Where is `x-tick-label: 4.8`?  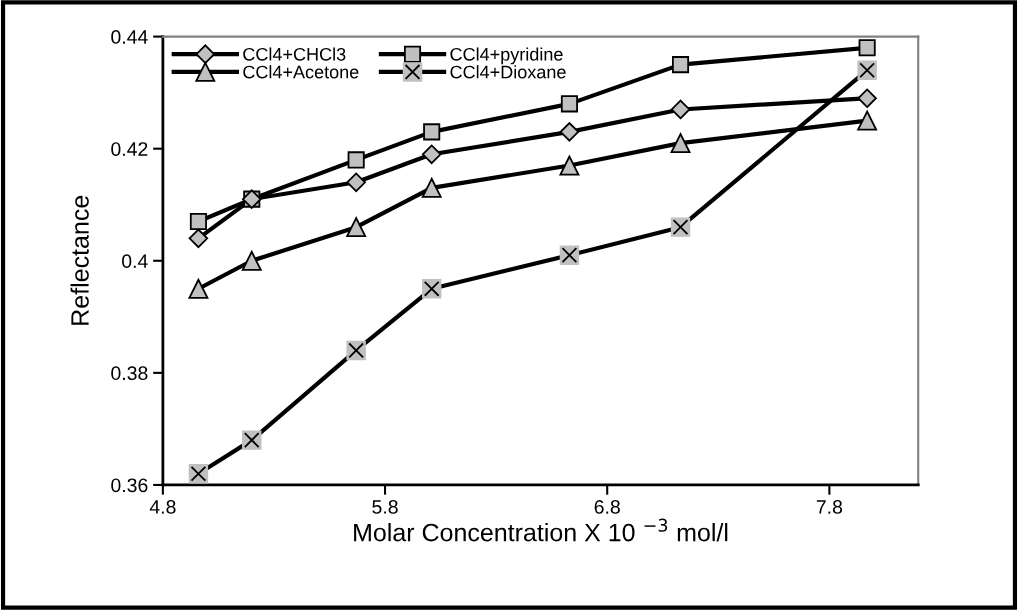 x-tick-label: 4.8 is located at coordinates (162, 507).